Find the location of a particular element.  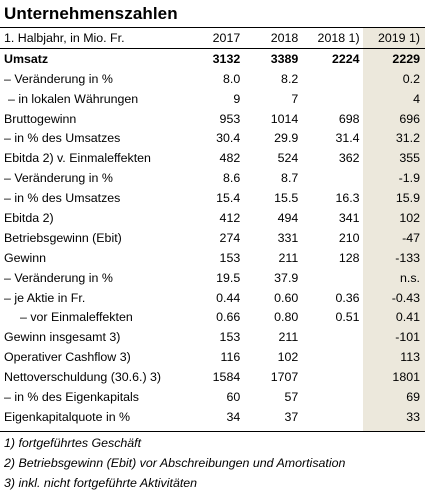

cell-value: 37.9 is located at coordinates (286, 277).